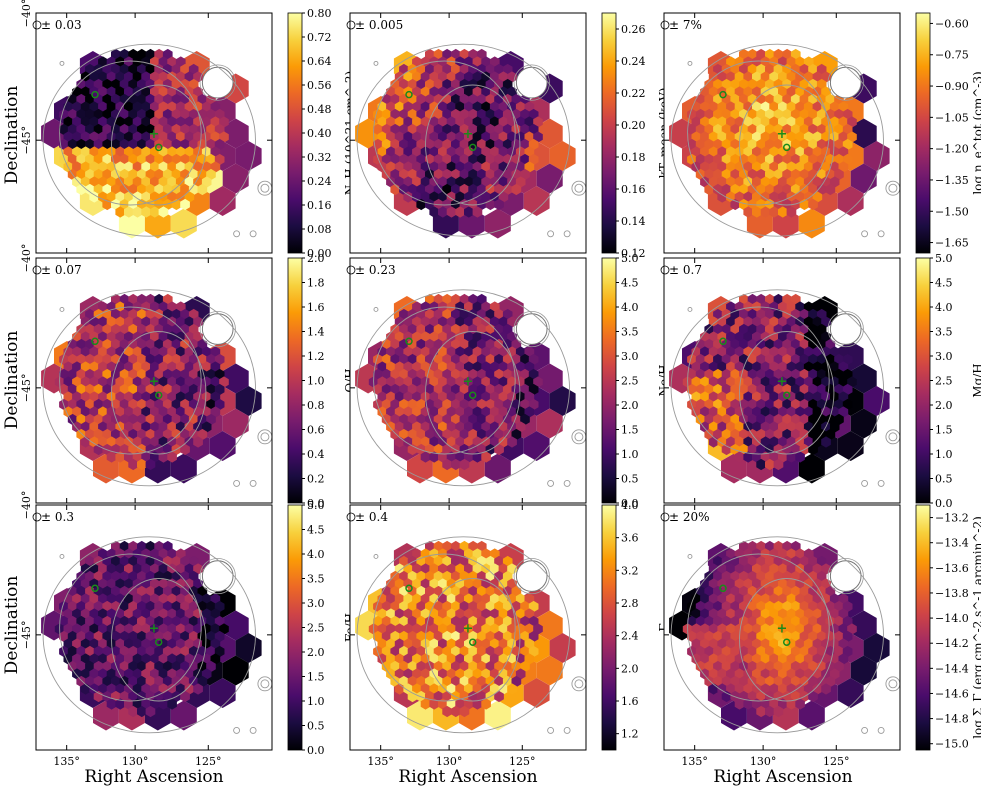 This screenshot has height=789, width=981. Describe the element at coordinates (157, 635) in the screenshot. I see `contours` at that location.